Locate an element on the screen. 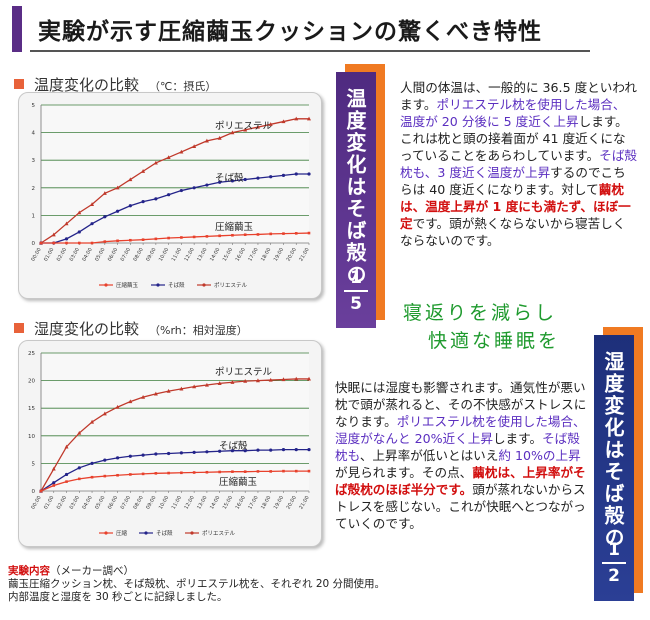  humid-para-run: 繭枕は、上昇率がそば殻枕のほぼ半分です。 is located at coordinates (460, 481).